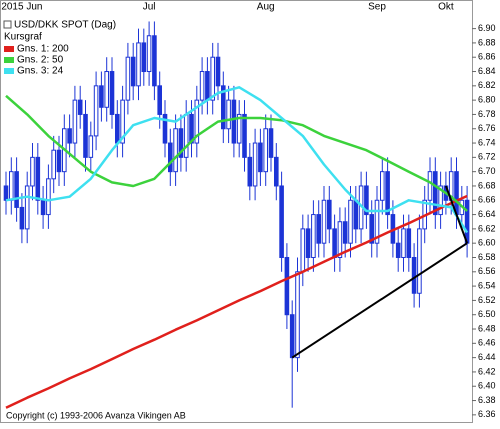 Image resolution: width=500 pixels, height=429 pixels. What do you see at coordinates (487, 300) in the screenshot?
I see `y-tick-label: 6.52` at bounding box center [487, 300].